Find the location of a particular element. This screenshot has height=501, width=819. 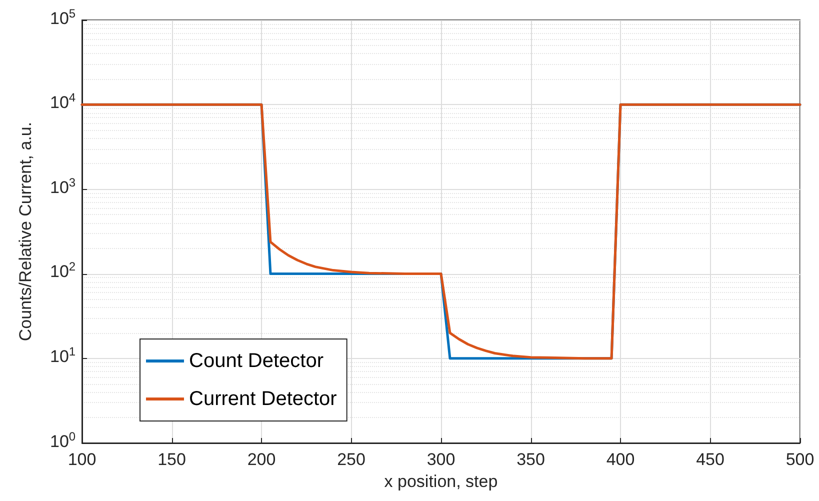

x-axis-title: x position, step is located at coordinates (441, 481).